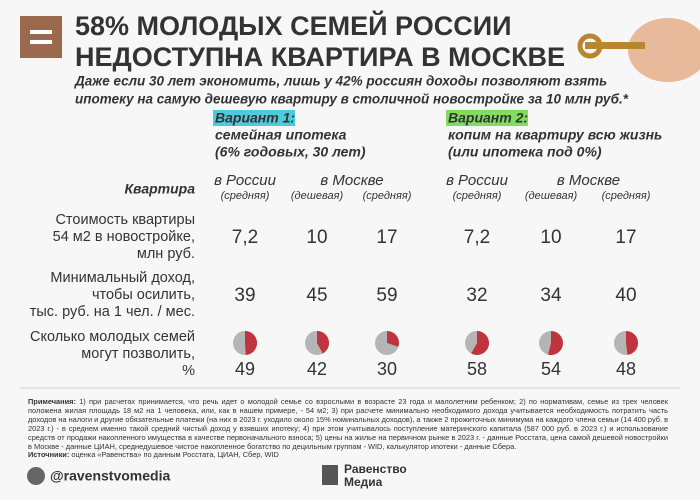 The width and height of the screenshot is (700, 500). What do you see at coordinates (293, 25) in the screenshot?
I see `title: 58% МОЛОДЫХ СЕМЕЙ РОССИИ` at bounding box center [293, 25].